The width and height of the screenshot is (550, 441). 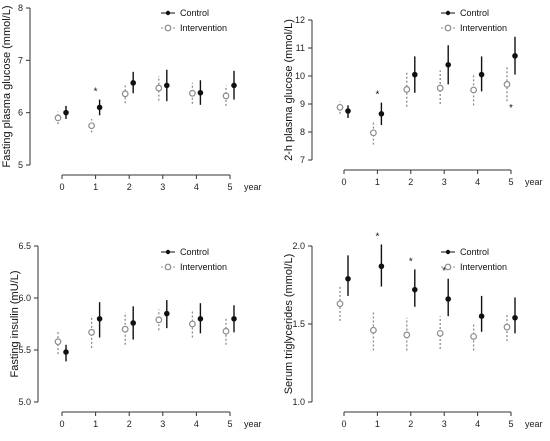 I want to click on y-axis-title: Fasting plasma glucose (mmol/L), so click(x=7, y=86).